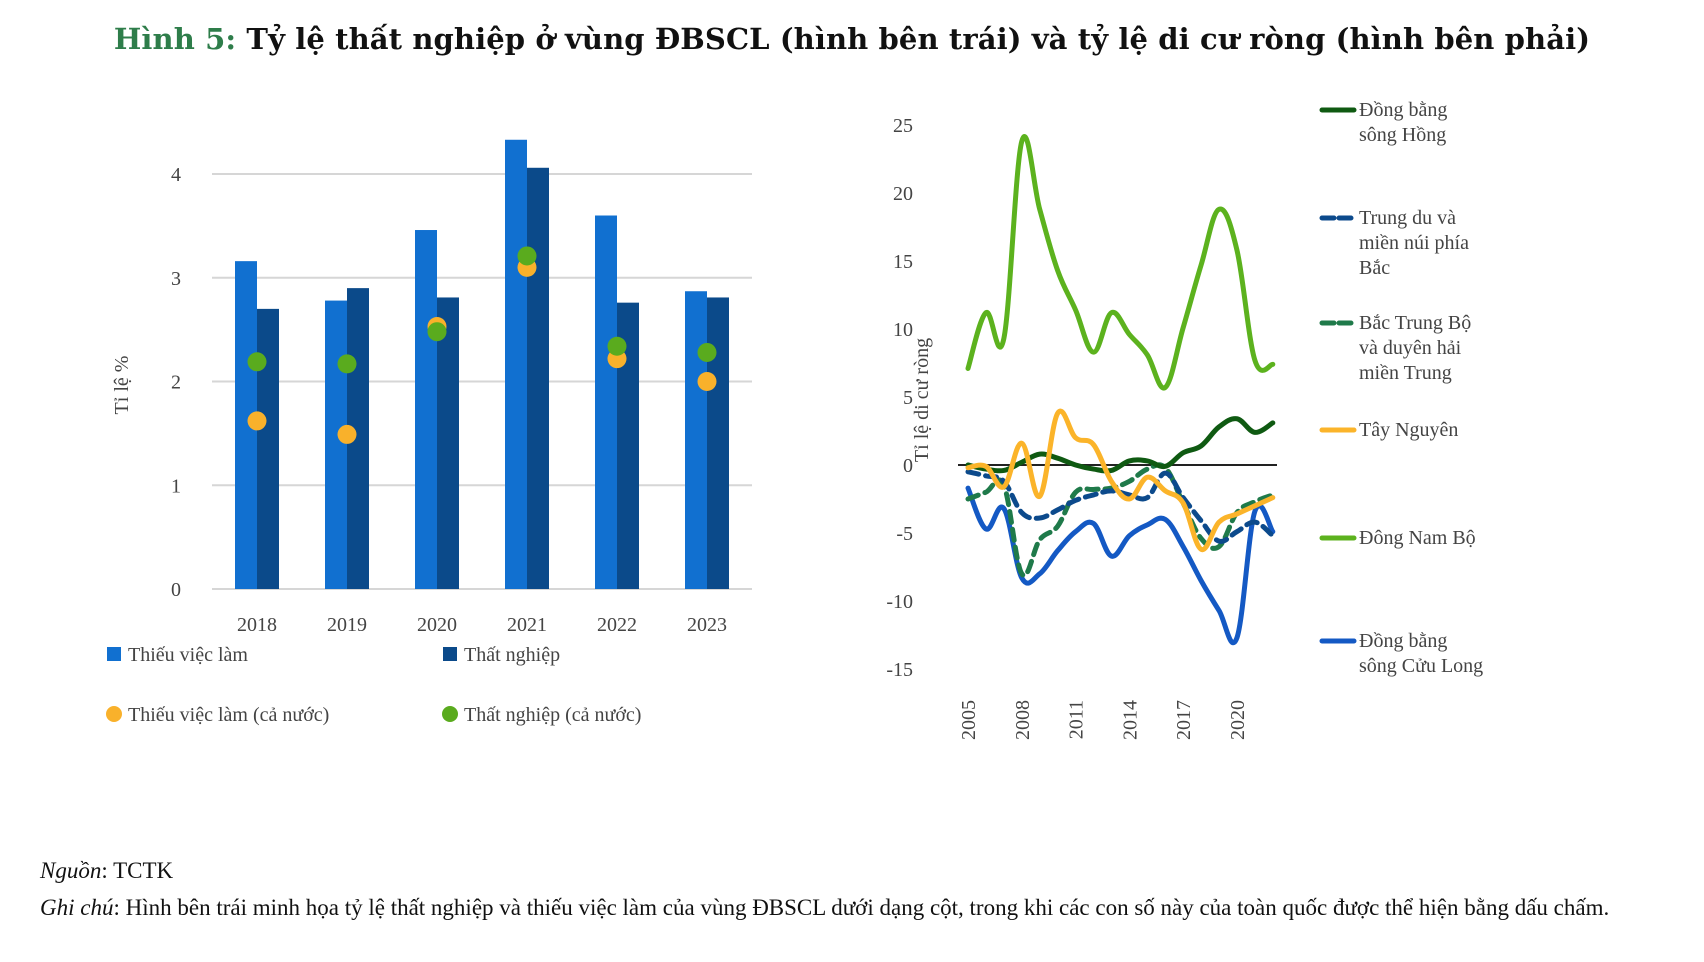  I want to click on x-tick-label: 2022, so click(617, 625).